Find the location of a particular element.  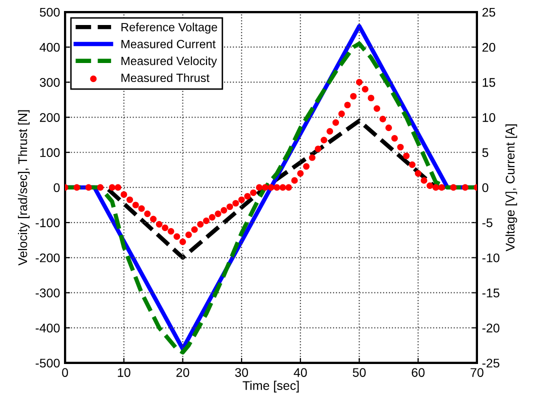

y2-tick-label: 5 is located at coordinates (485, 153).